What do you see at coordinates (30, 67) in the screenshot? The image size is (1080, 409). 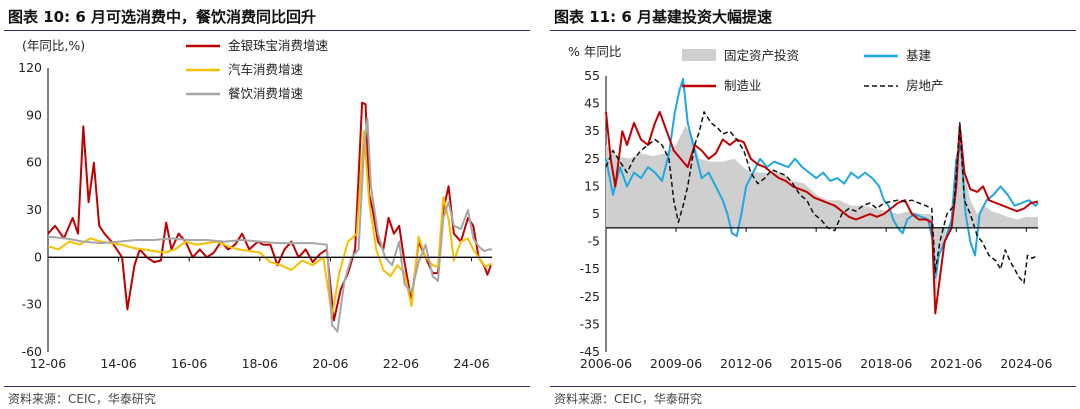 I see `y-tick-label: 120` at bounding box center [30, 67].